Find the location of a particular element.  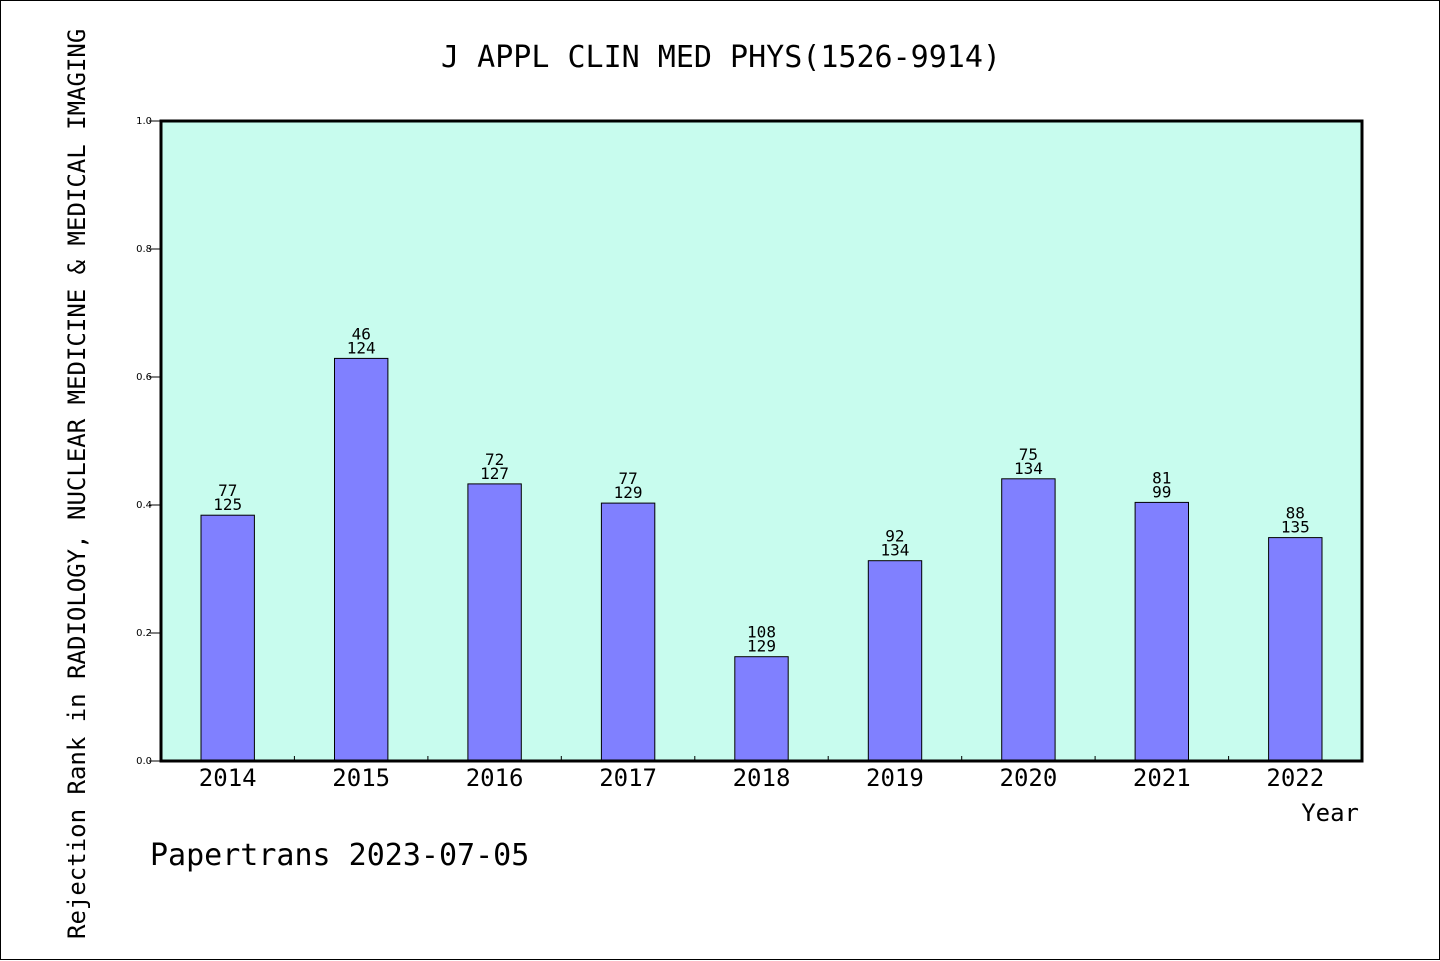

bar-2021 is located at coordinates (1161, 631).